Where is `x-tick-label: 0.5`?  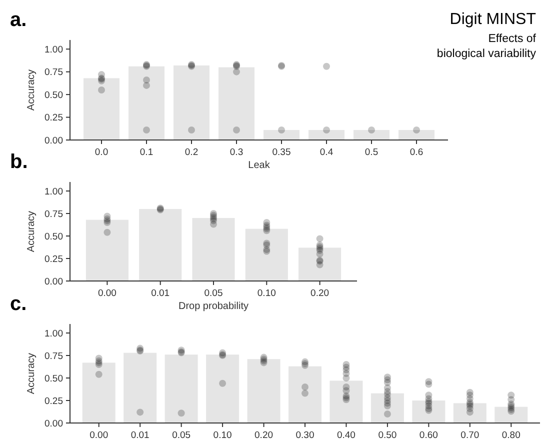
x-tick-label: 0.5 is located at coordinates (371, 152).